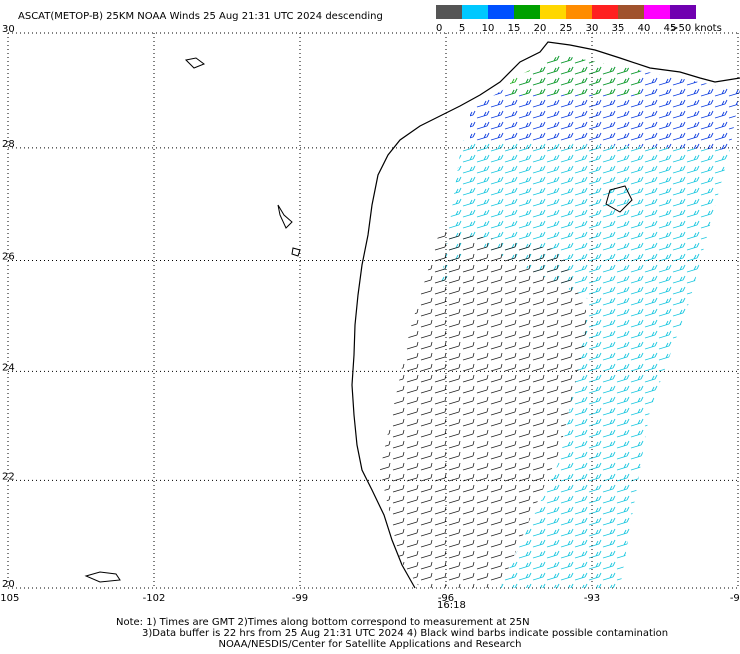 This screenshot has width=740, height=654. What do you see at coordinates (439, 28) in the screenshot?
I see `legend-label: 0` at bounding box center [439, 28].